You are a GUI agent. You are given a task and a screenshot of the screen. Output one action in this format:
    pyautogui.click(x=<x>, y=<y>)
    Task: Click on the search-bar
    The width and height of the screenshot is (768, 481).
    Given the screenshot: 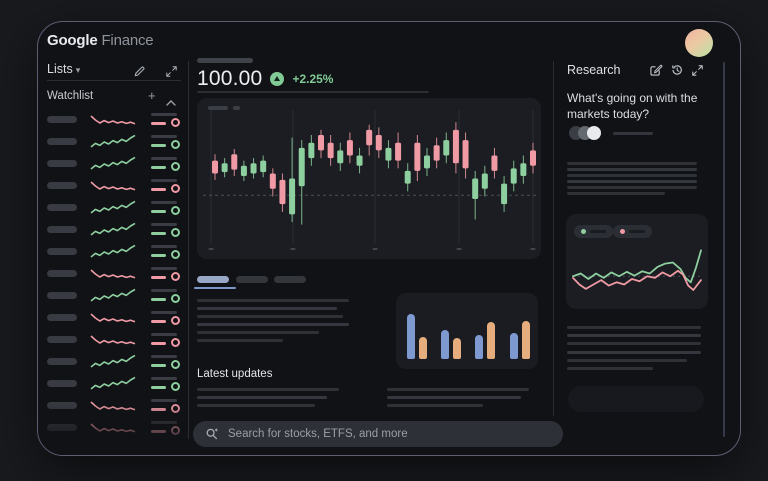 What is the action you would take?
    pyautogui.click(x=378, y=434)
    